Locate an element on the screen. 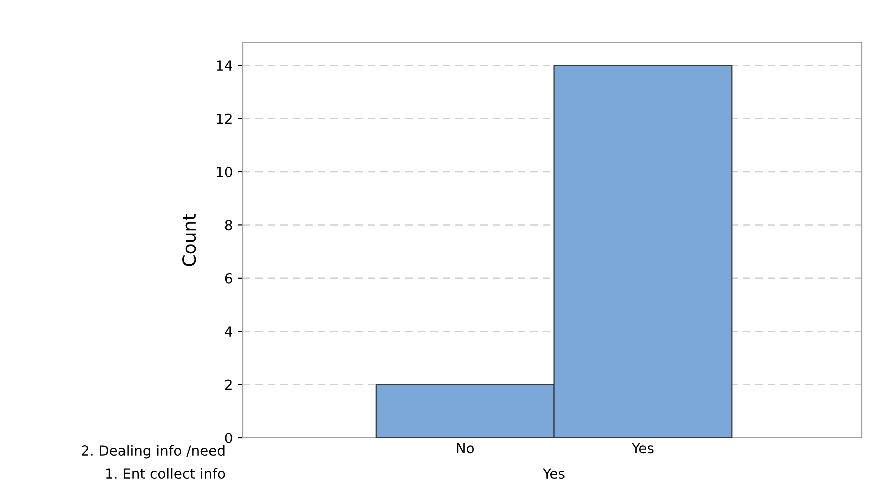 The width and height of the screenshot is (895, 499). x-tick-label: No is located at coordinates (465, 448).